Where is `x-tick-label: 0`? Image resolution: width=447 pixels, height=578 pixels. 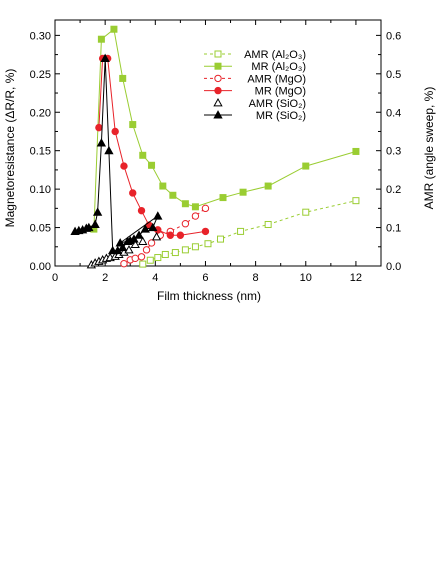 x-tick-label: 0 is located at coordinates (55, 278).